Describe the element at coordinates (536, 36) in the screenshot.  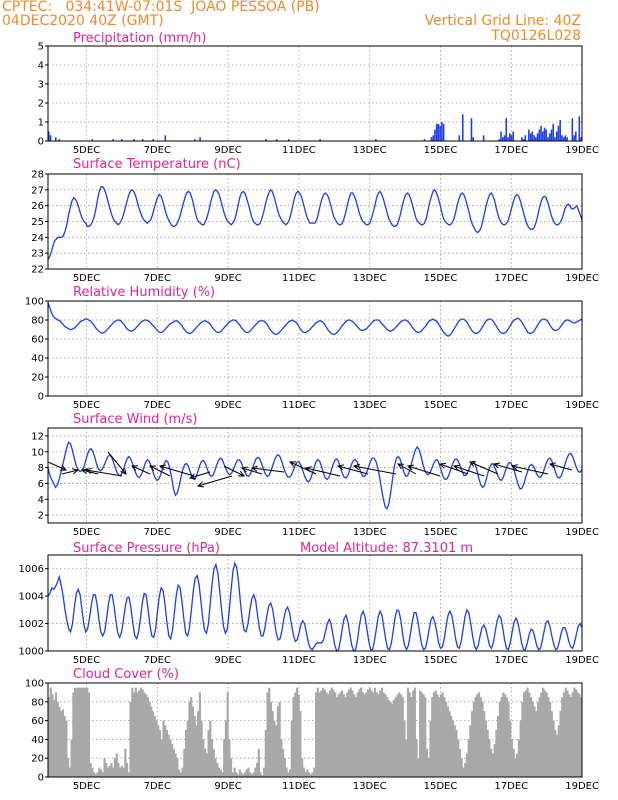
I see `header-line2-right: TQ0126L028` at that location.